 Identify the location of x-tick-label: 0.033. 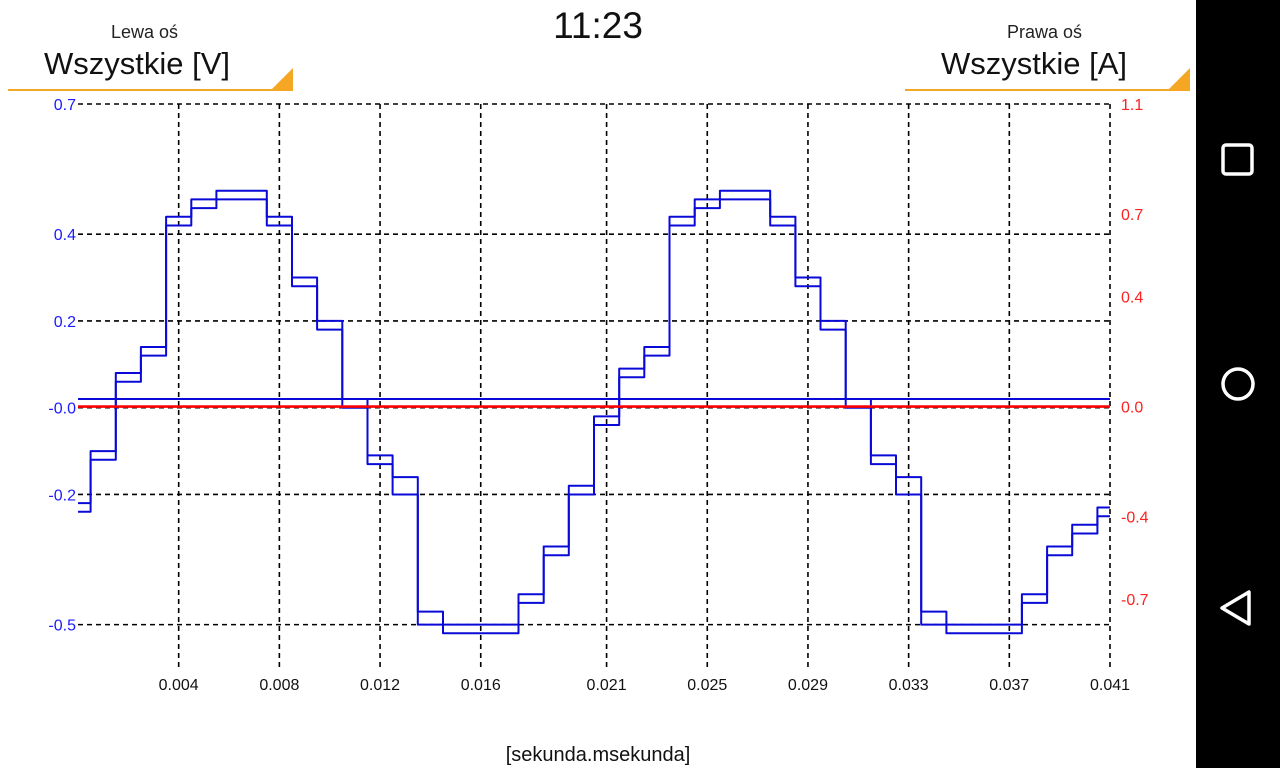
(909, 685).